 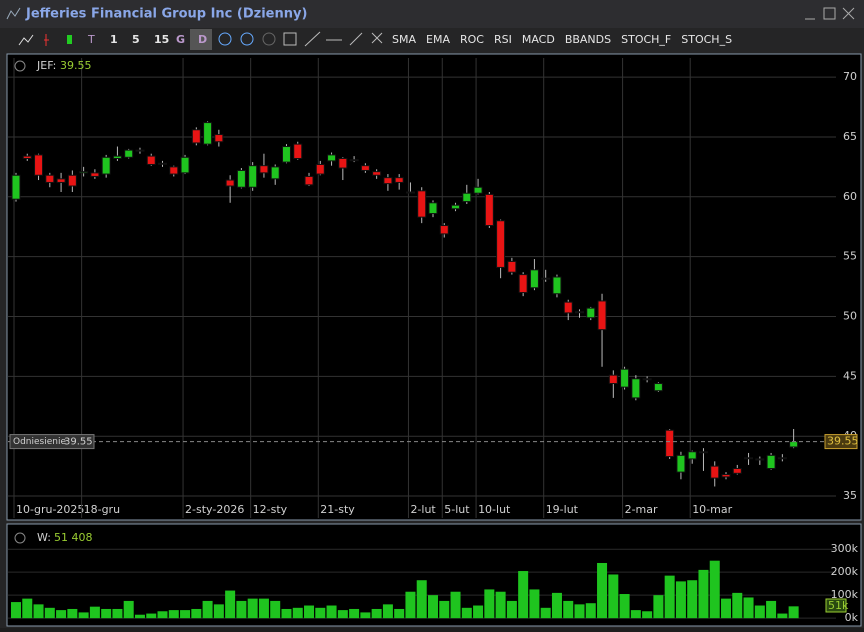 What do you see at coordinates (44, 537) in the screenshot?
I see `volume-name: W:` at bounding box center [44, 537].